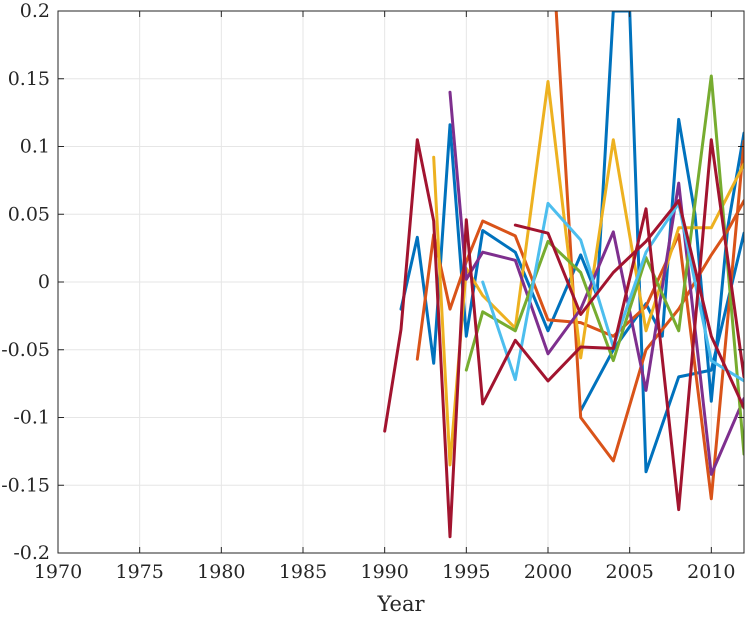 This screenshot has width=747, height=618. I want to click on x-tick-label: 1970, so click(58, 572).